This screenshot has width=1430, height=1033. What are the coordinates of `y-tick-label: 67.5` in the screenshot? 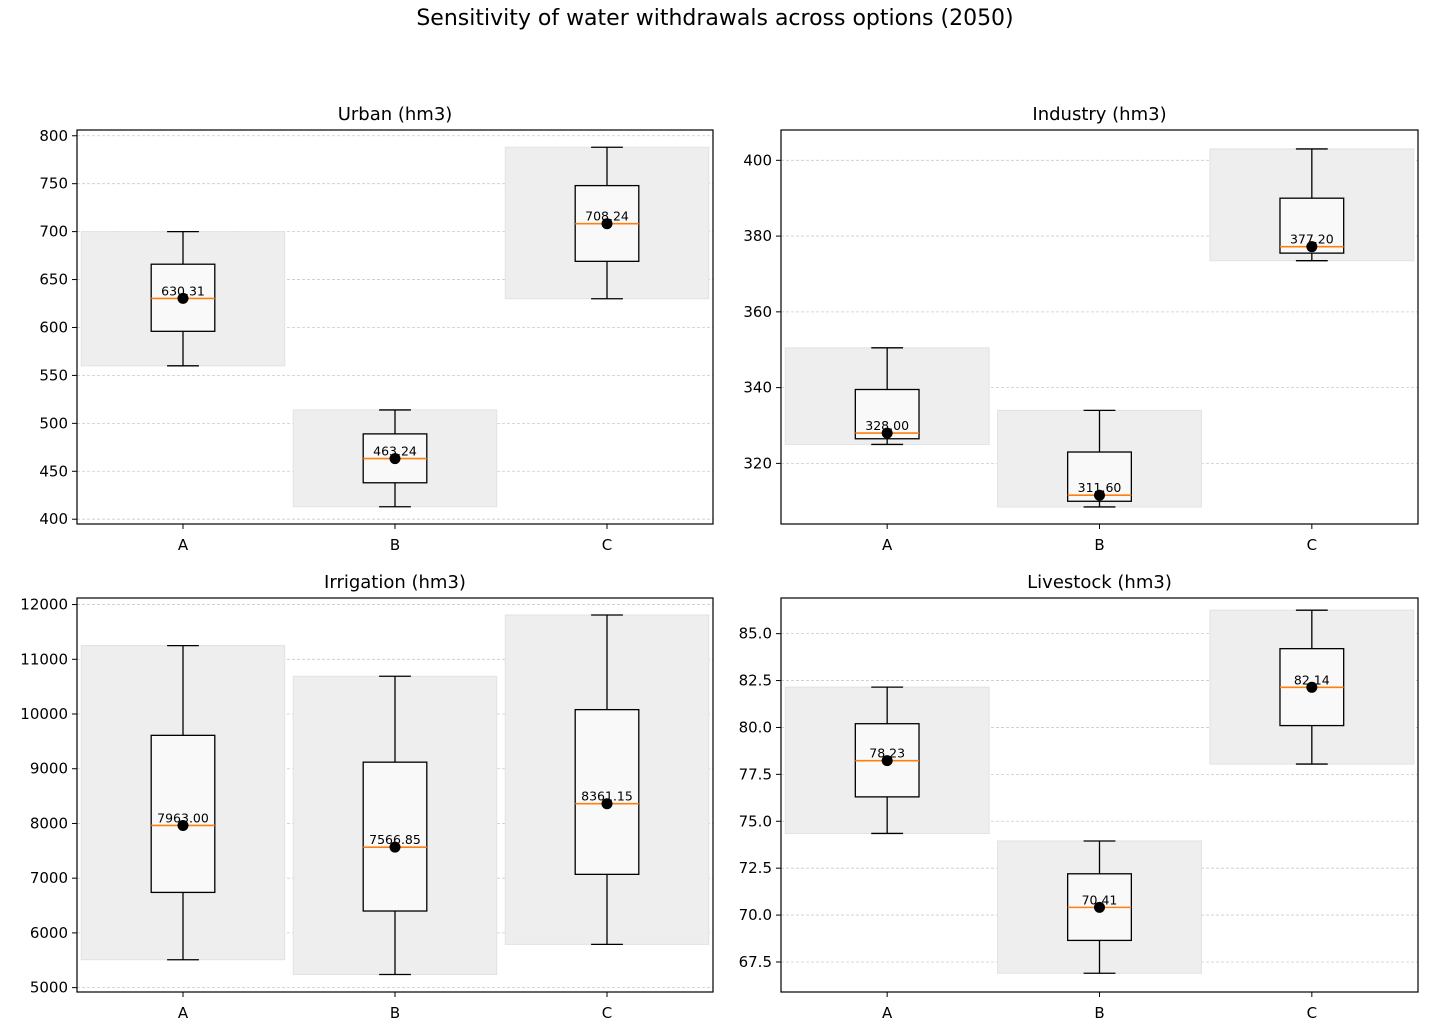 It's located at (755, 962).